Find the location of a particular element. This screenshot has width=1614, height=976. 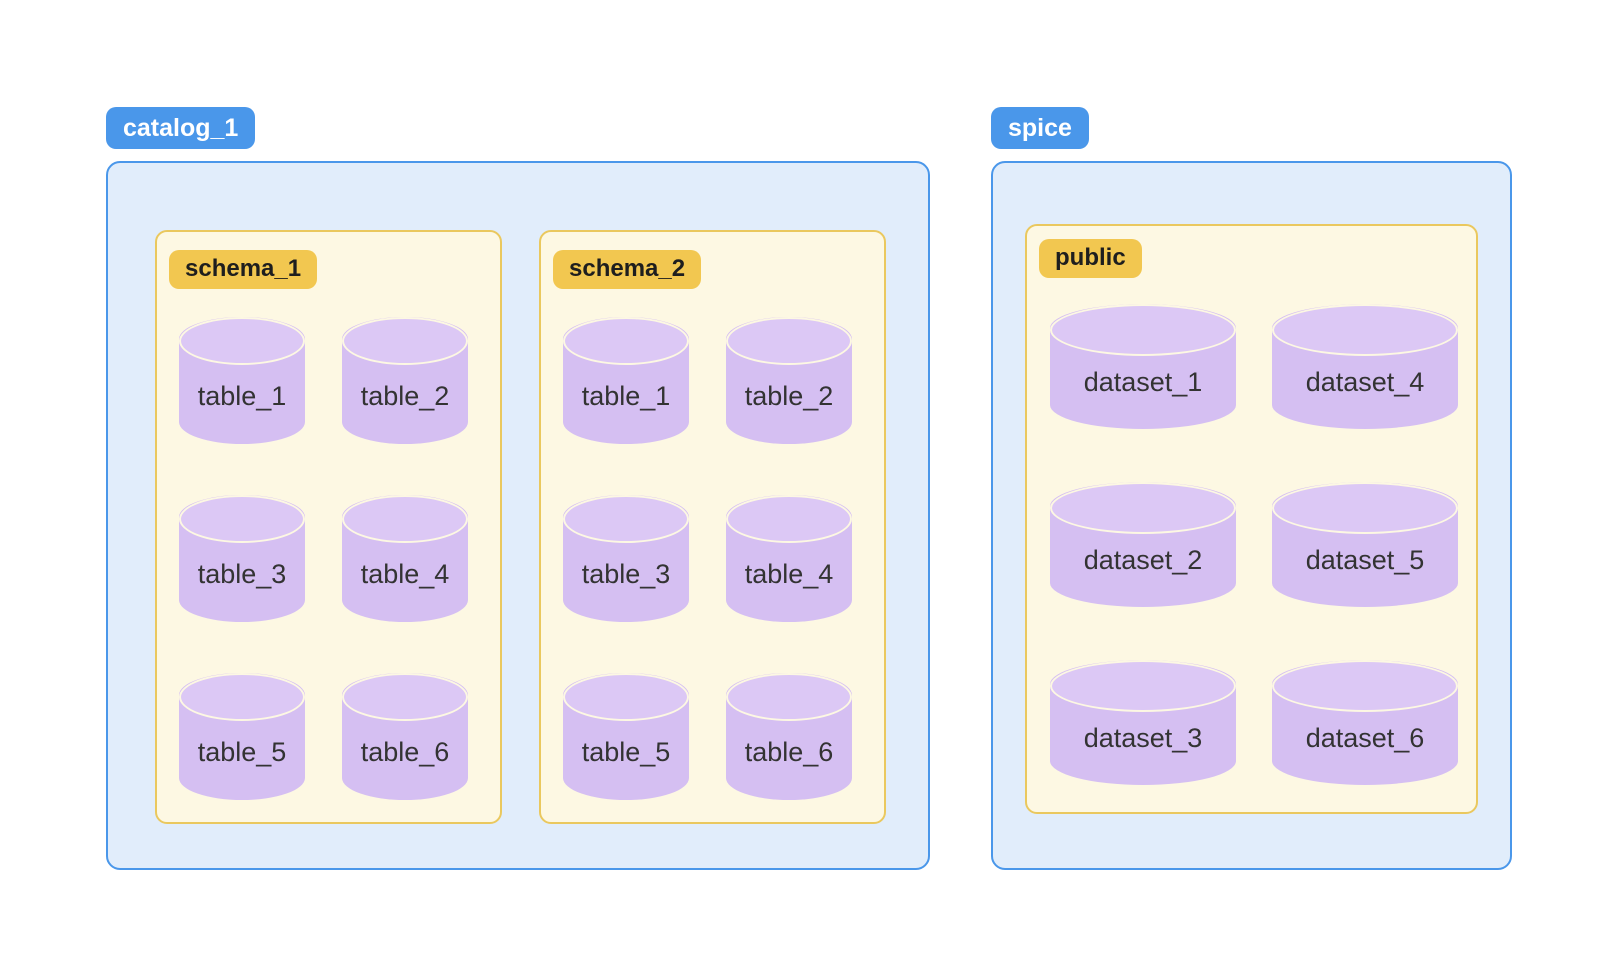

dataset-cylinder: dataset_5 is located at coordinates (1365, 544).